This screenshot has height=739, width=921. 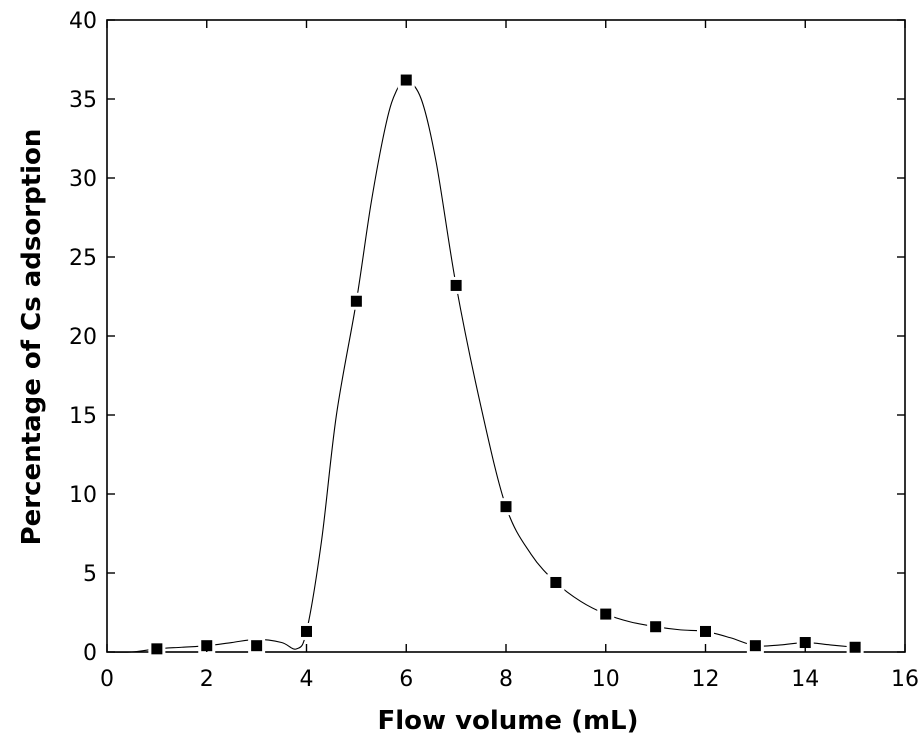 What do you see at coordinates (506, 679) in the screenshot?
I see `x-tick-label: 8` at bounding box center [506, 679].